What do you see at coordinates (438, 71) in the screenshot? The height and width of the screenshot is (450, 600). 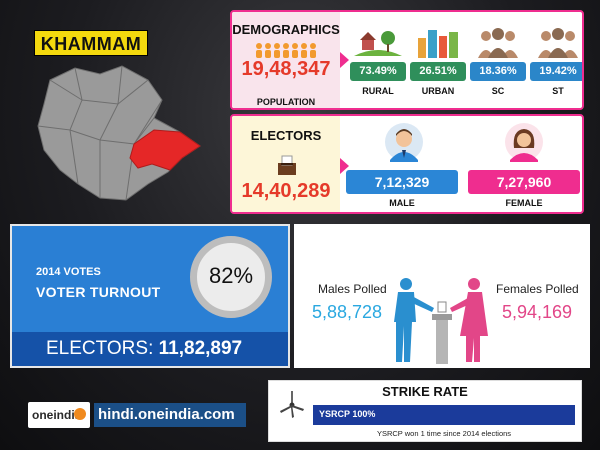 I see `urban-value: 26.51%` at bounding box center [438, 71].